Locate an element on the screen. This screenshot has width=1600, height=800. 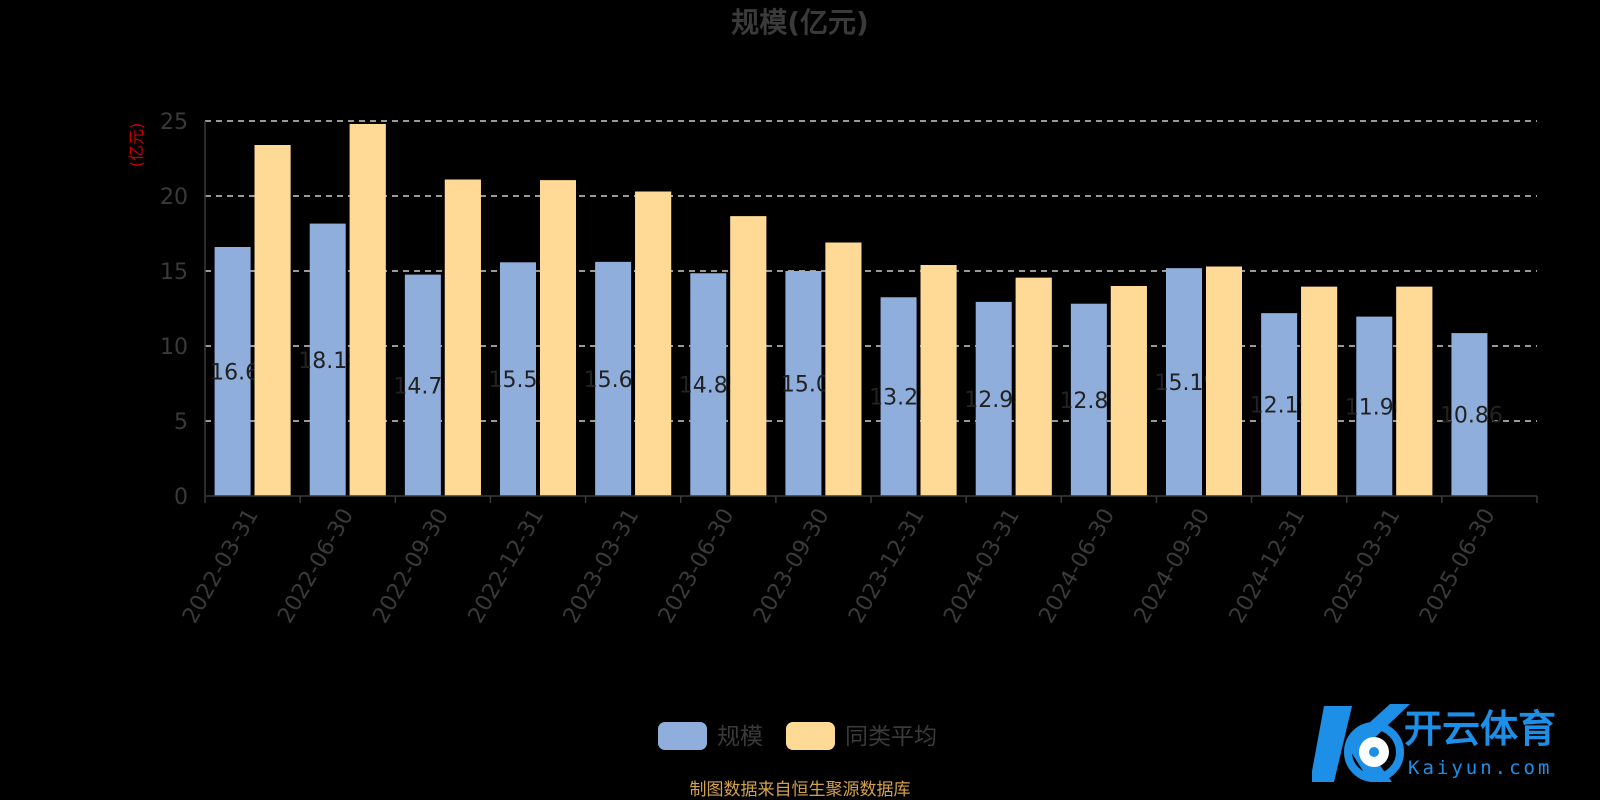
legend: 规模 同类平均 is located at coordinates (797, 736).